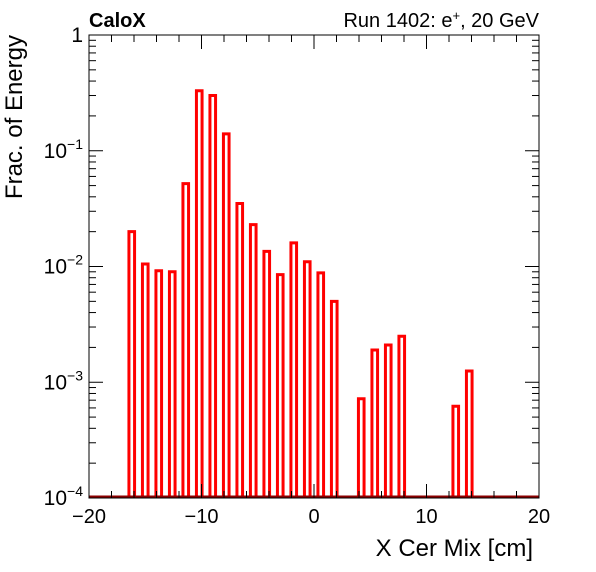  I want to click on header-left-label: CaloX, so click(117, 21).